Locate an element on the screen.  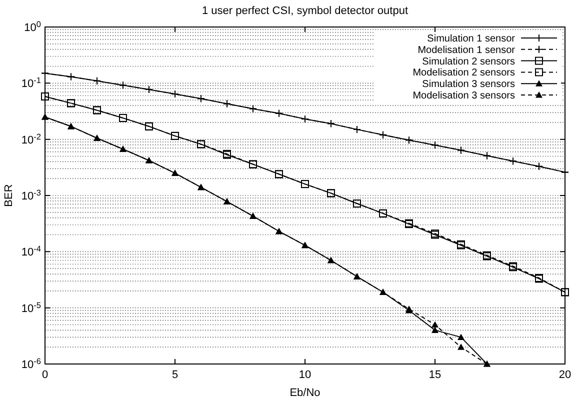
x-tick-label: 0 is located at coordinates (45, 375).